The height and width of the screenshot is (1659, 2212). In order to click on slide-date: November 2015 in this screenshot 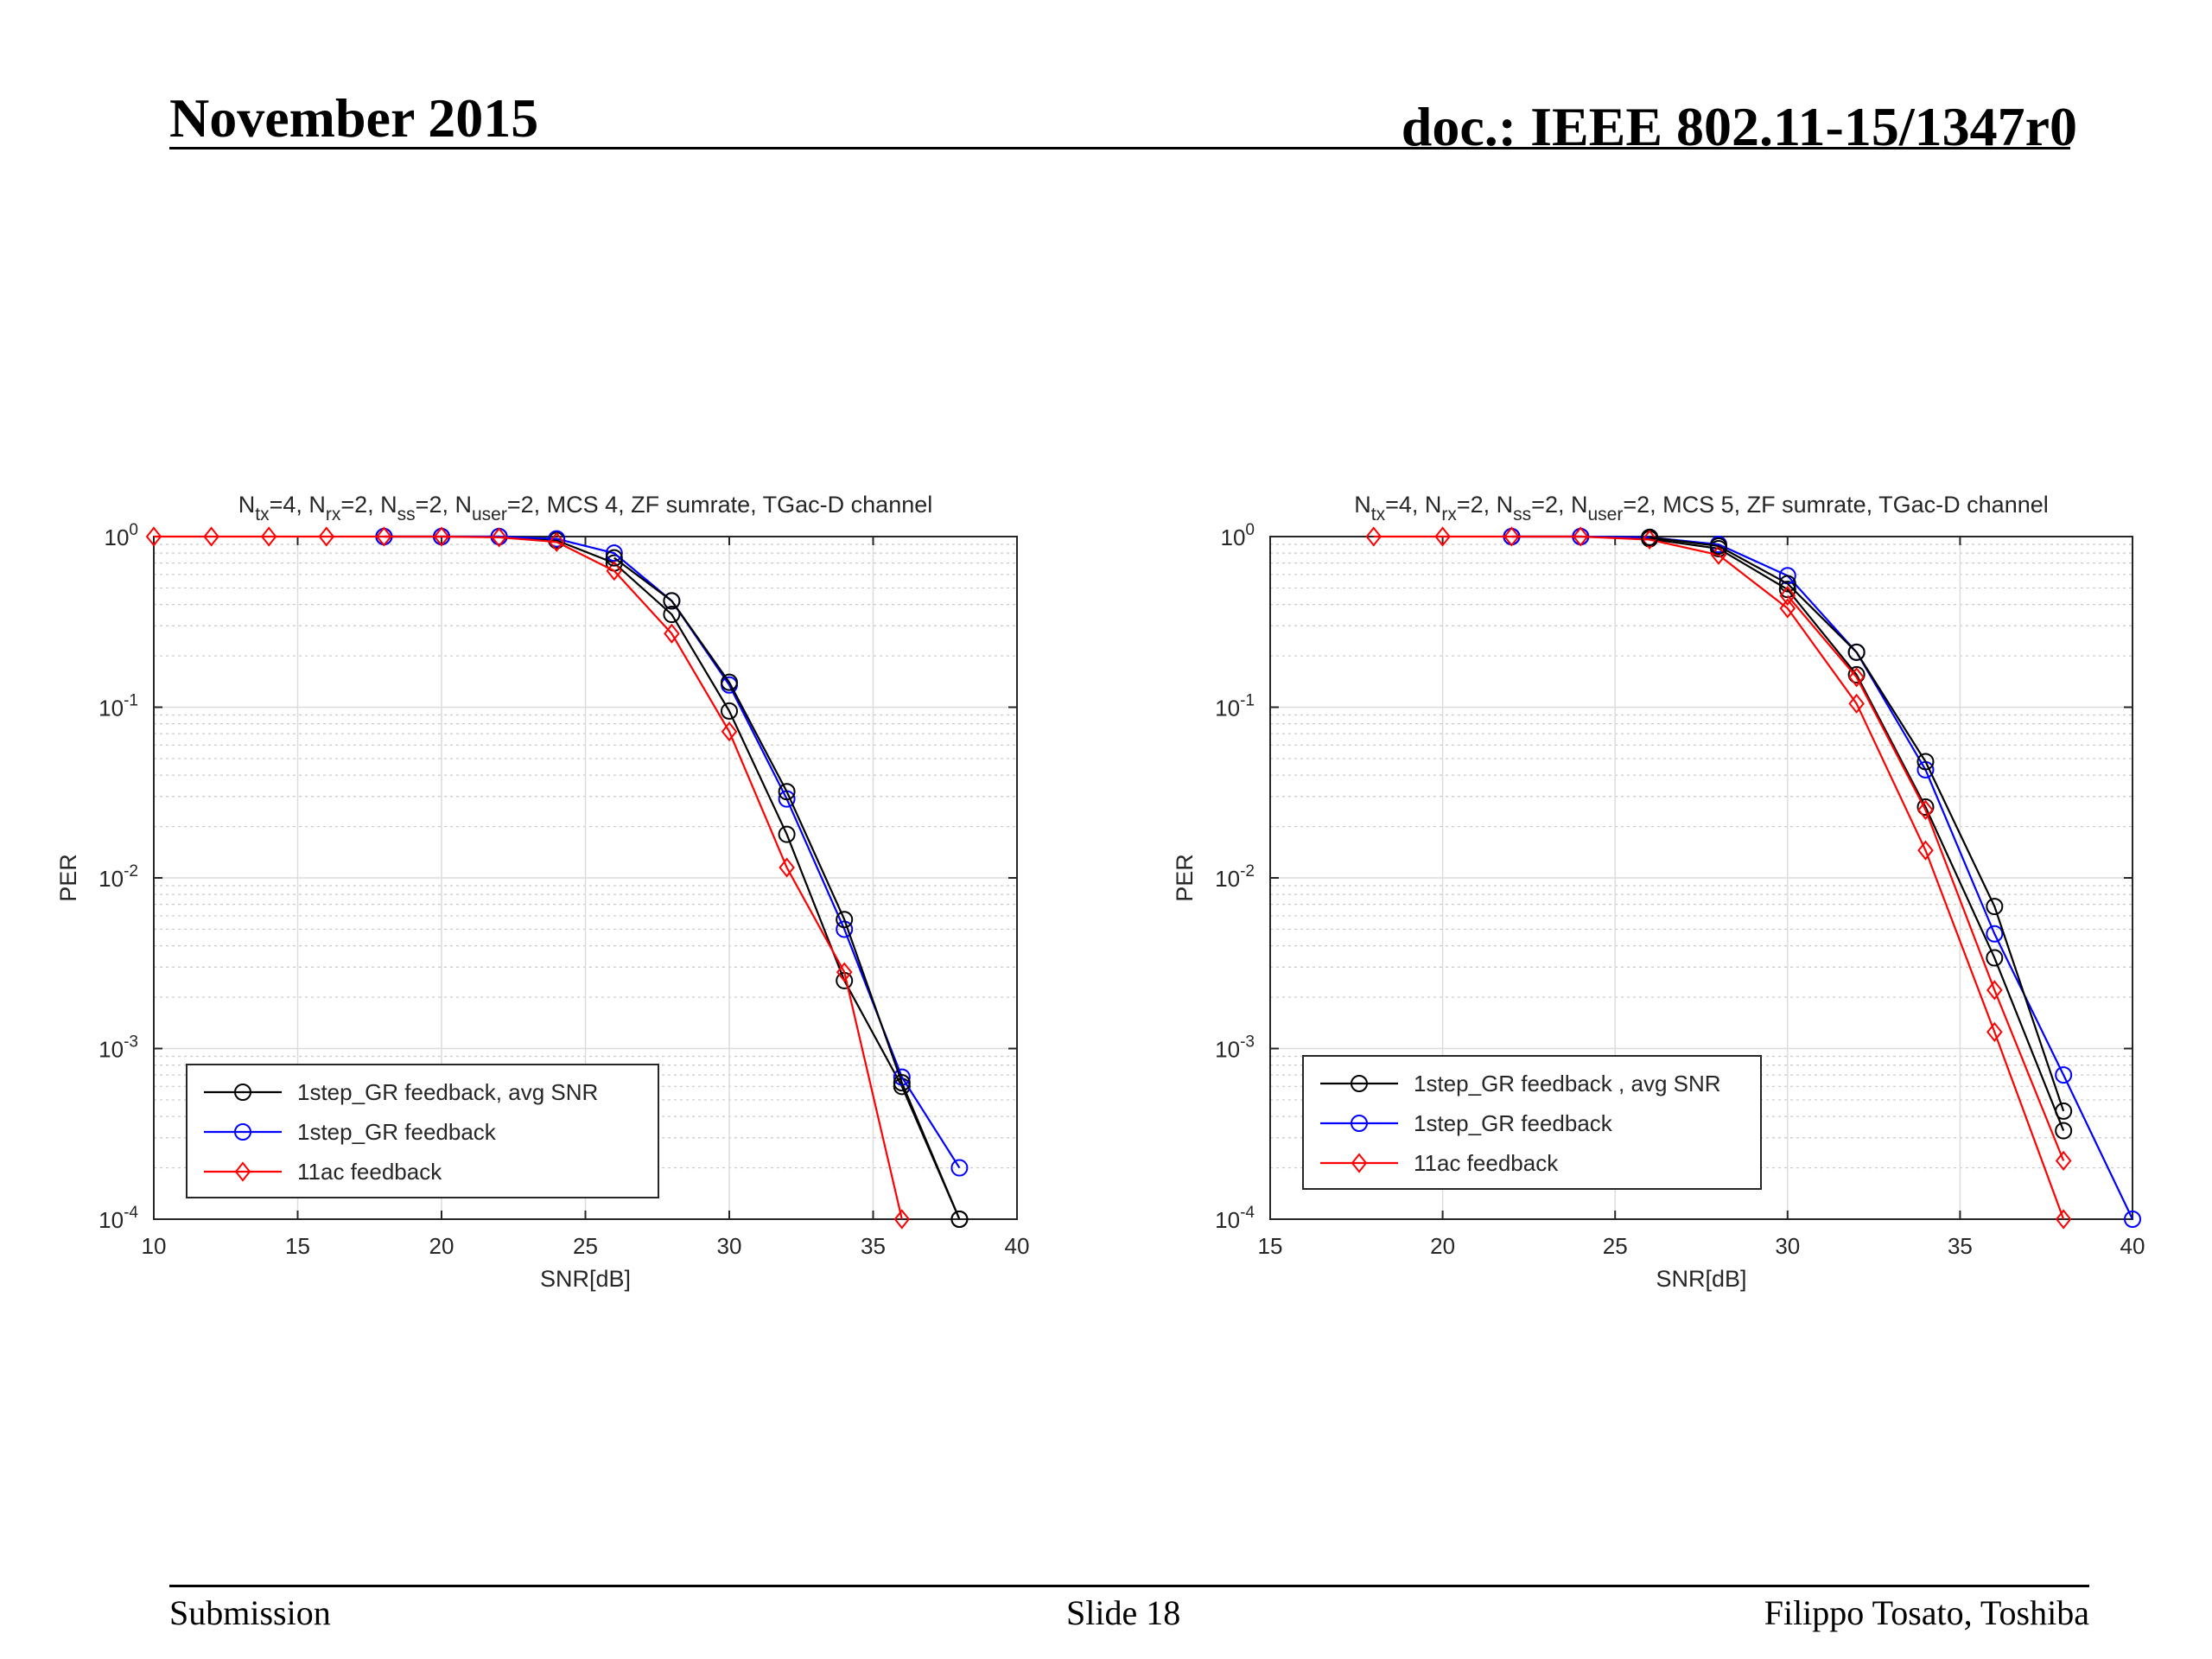, I will do `click(354, 118)`.